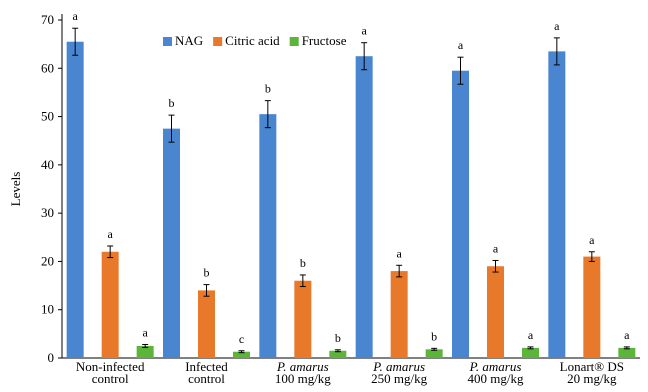  Describe the element at coordinates (15, 189) in the screenshot. I see `y-axis-title: Levels` at that location.